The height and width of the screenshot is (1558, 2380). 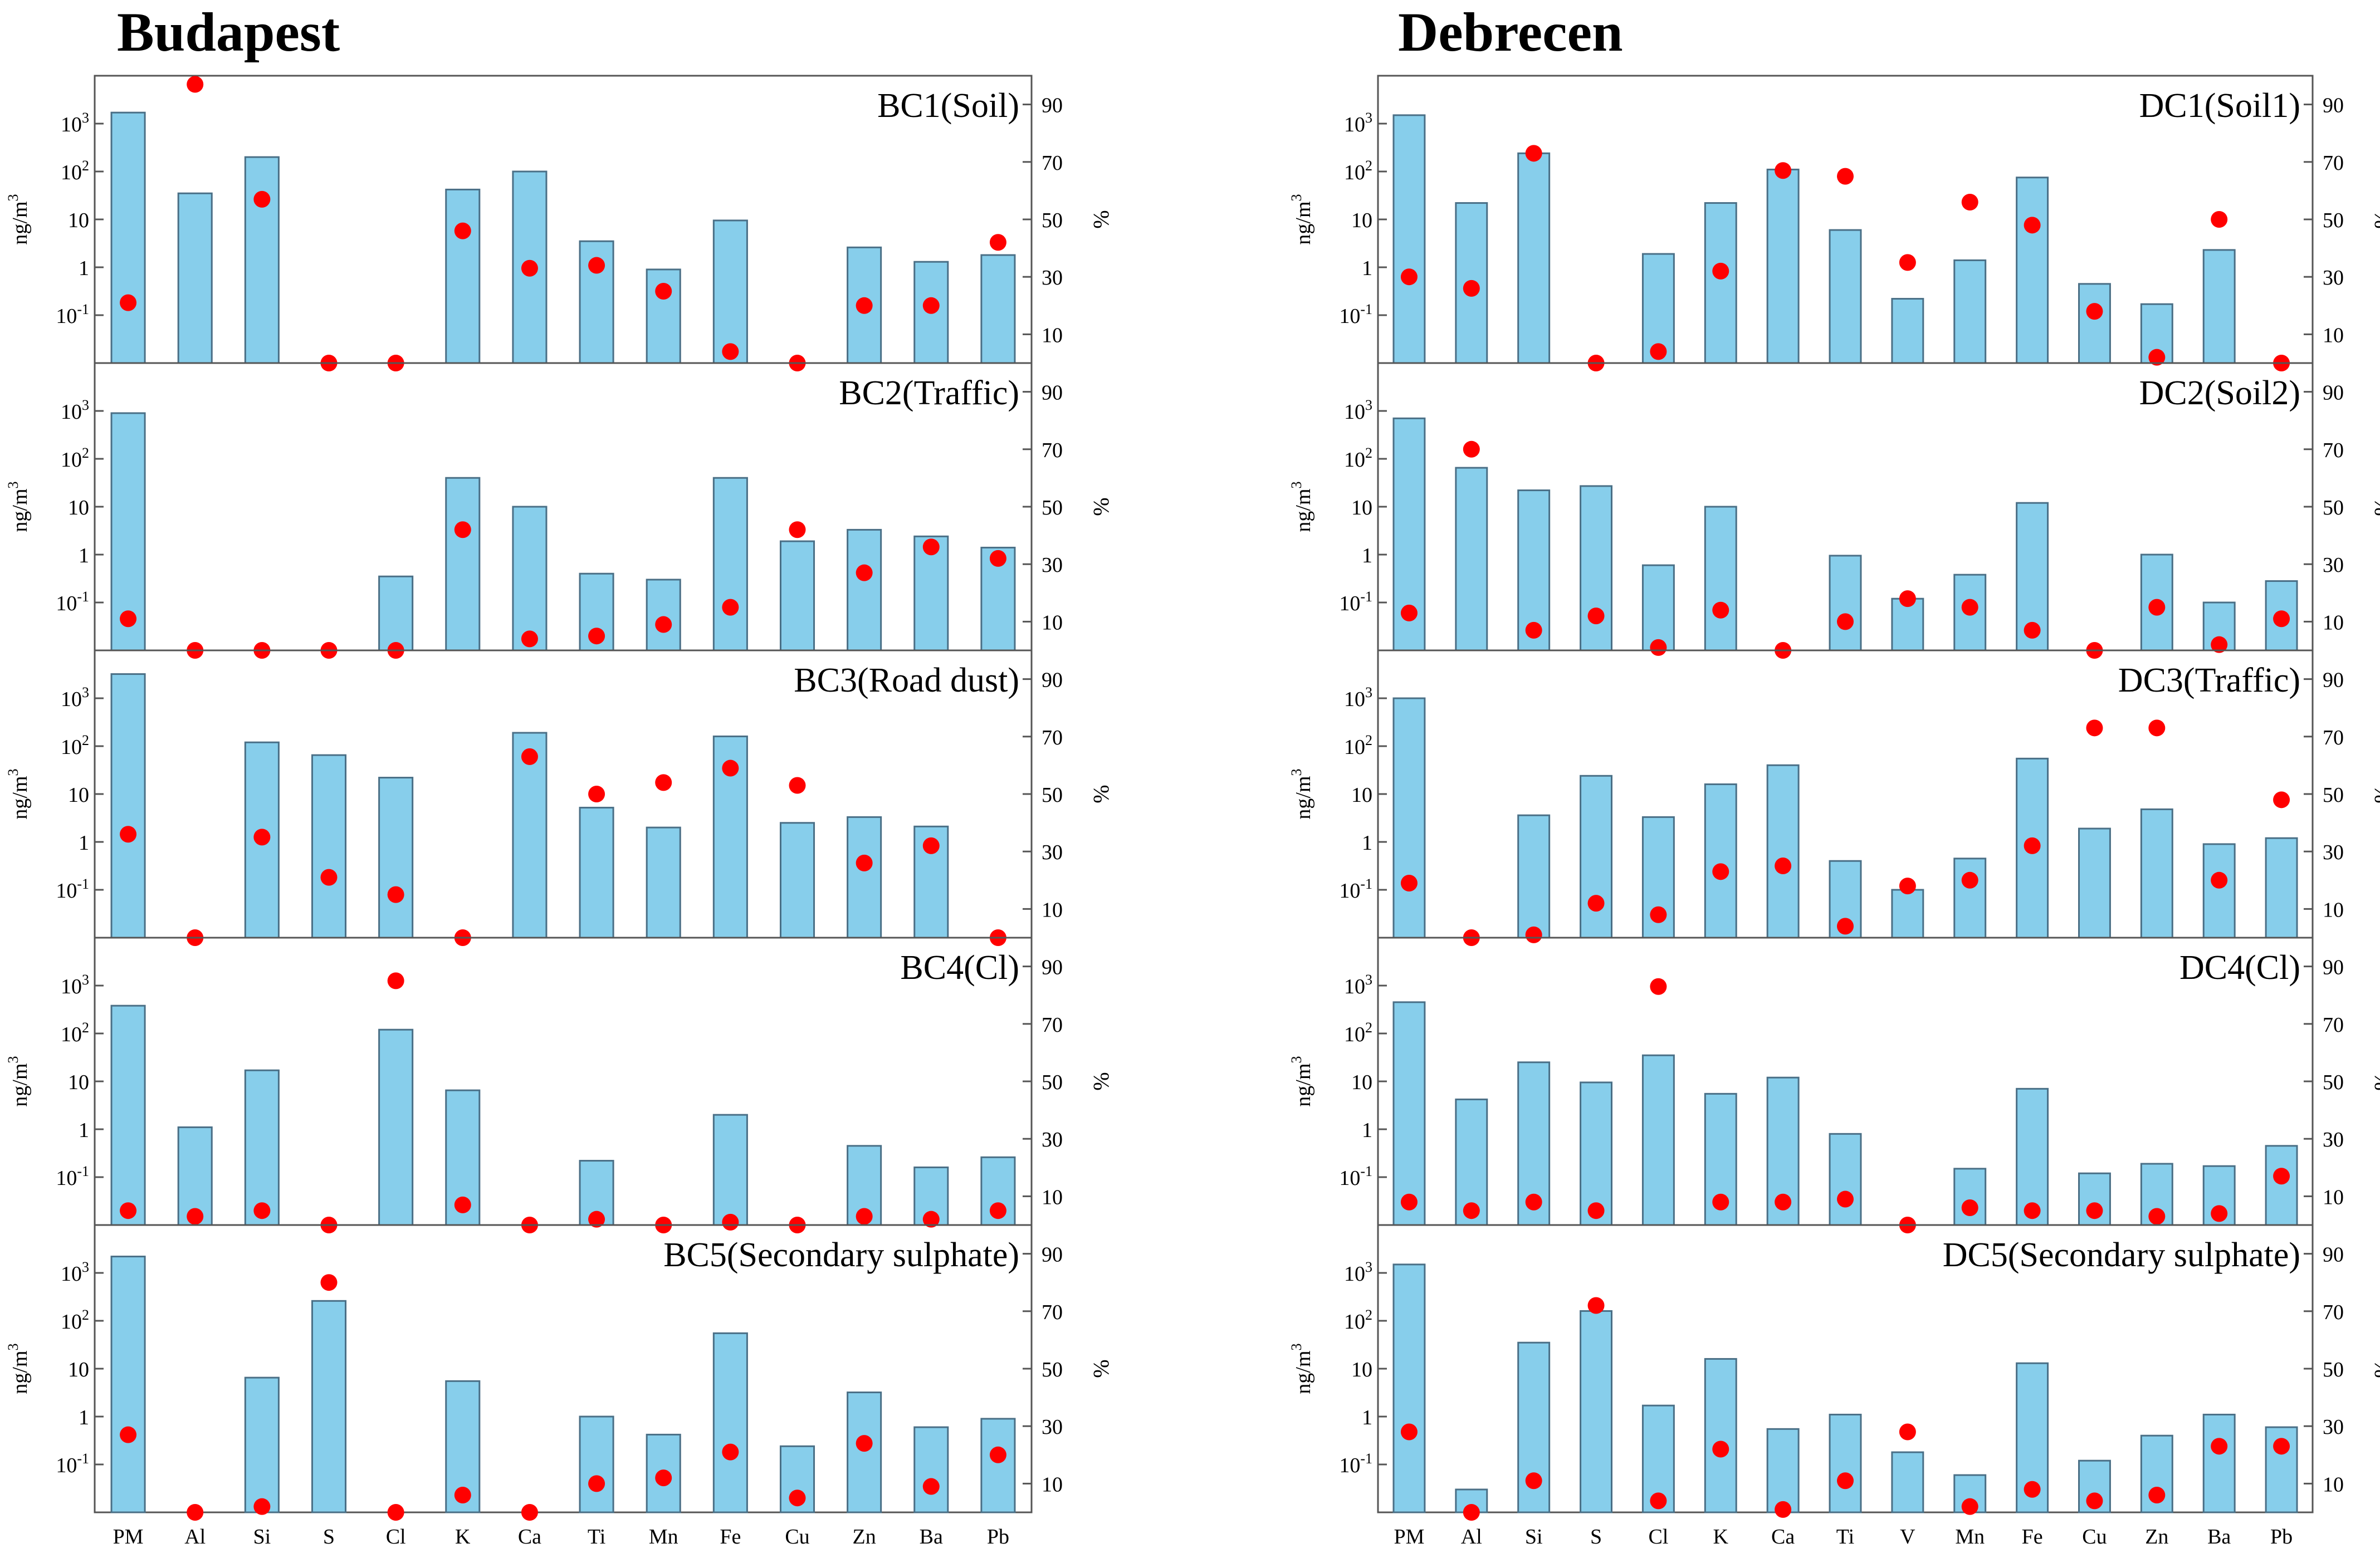 I want to click on bar-mn, so click(x=1970, y=898).